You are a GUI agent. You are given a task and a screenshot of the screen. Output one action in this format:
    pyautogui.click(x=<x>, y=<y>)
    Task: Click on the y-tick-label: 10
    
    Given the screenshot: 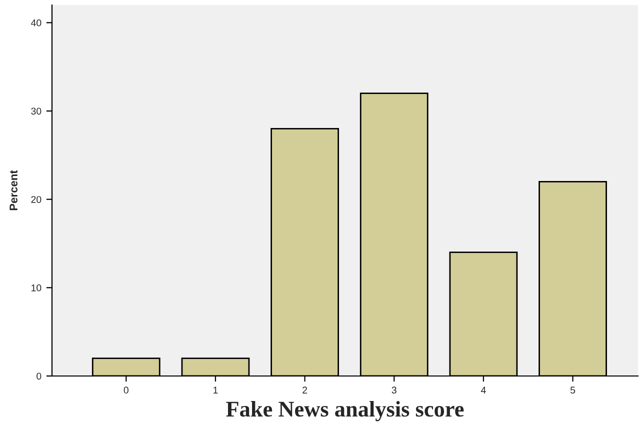 What is the action you would take?
    pyautogui.click(x=37, y=288)
    